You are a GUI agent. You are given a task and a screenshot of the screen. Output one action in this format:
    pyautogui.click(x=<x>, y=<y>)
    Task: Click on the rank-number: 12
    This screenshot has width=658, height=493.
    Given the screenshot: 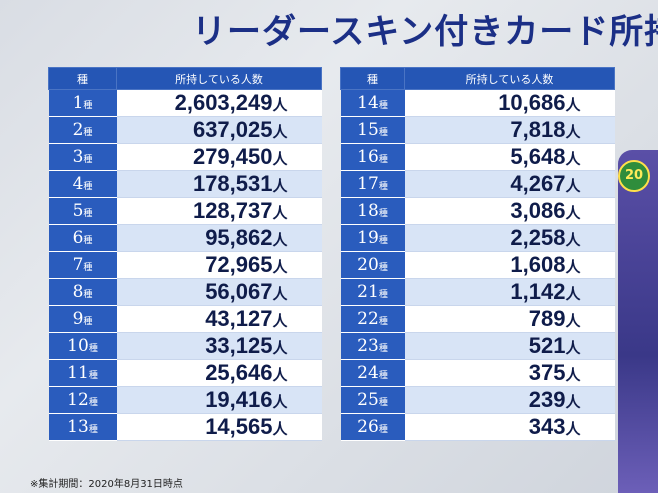 What is the action you would take?
    pyautogui.click(x=78, y=400)
    